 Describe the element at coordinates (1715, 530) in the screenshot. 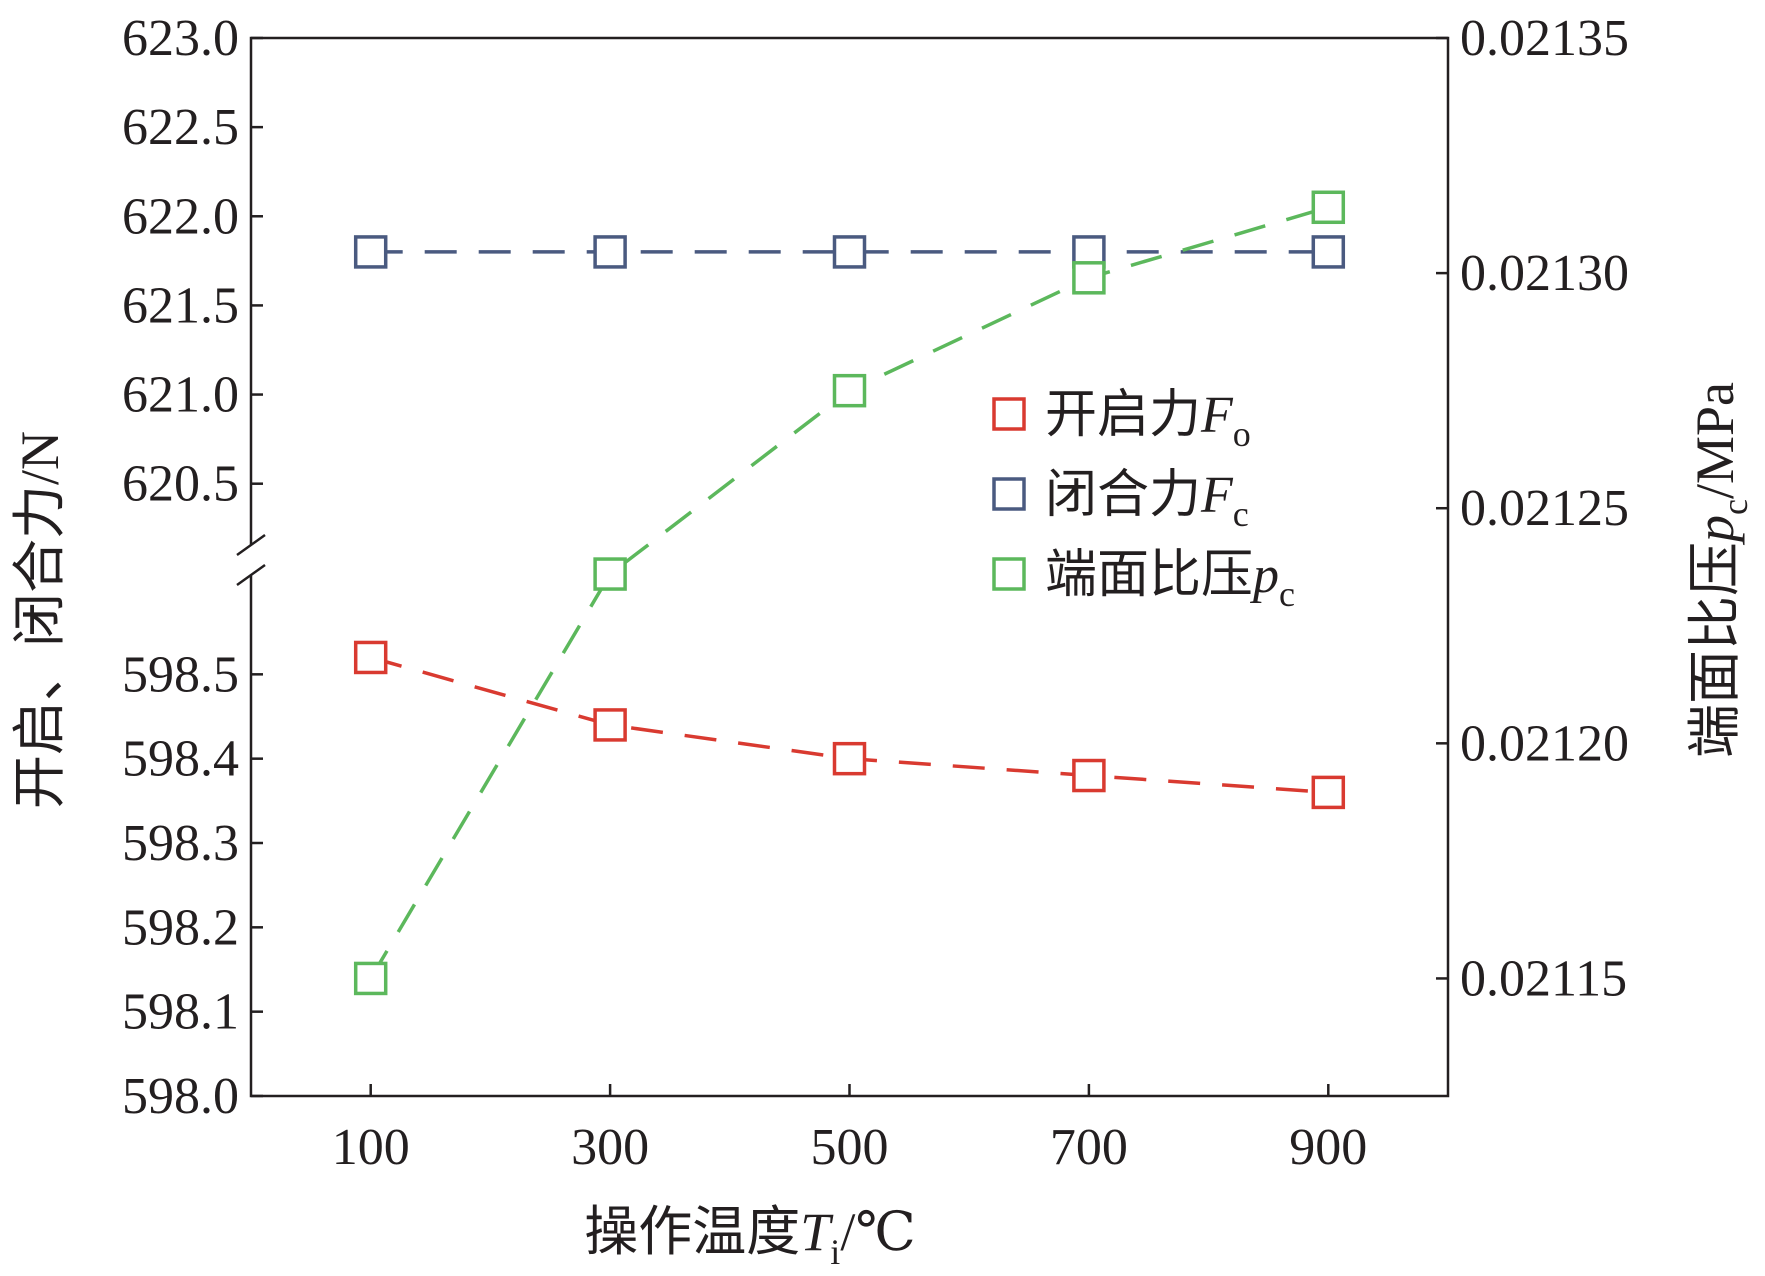

I see `right-y-axis-title-var: p` at that location.